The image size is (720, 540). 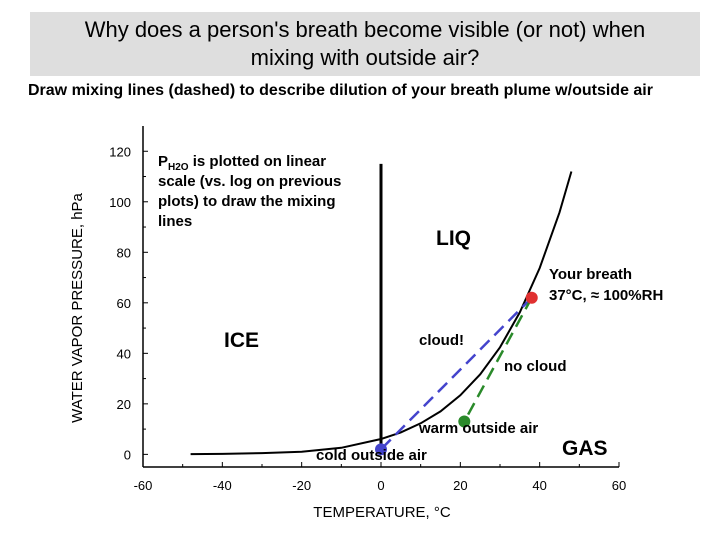 I want to click on data-points, so click(x=456, y=373).